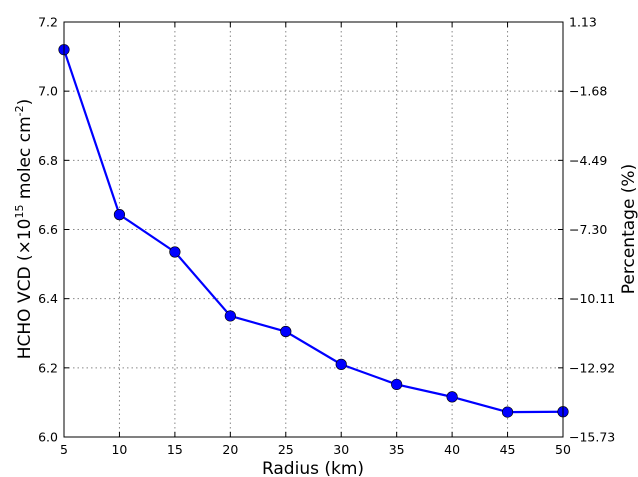 The height and width of the screenshot is (477, 638). I want to click on y-tick-label: 6.6, so click(48, 229).